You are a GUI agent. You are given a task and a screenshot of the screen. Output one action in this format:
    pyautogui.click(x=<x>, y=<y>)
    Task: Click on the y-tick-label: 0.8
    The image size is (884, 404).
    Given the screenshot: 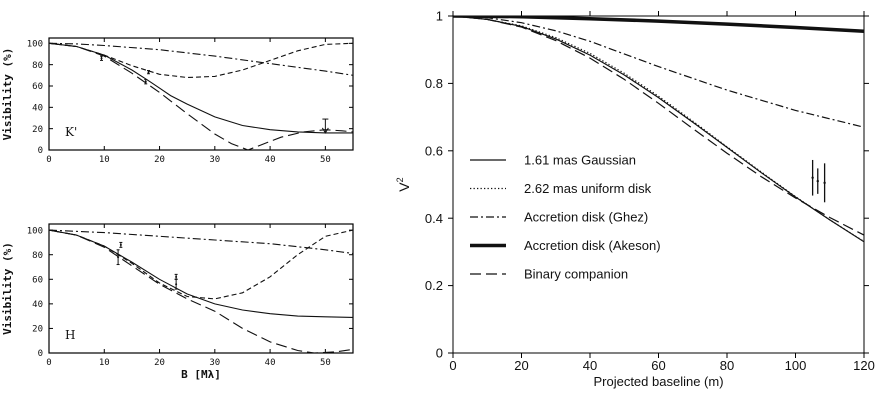 What is the action you would take?
    pyautogui.click(x=434, y=83)
    